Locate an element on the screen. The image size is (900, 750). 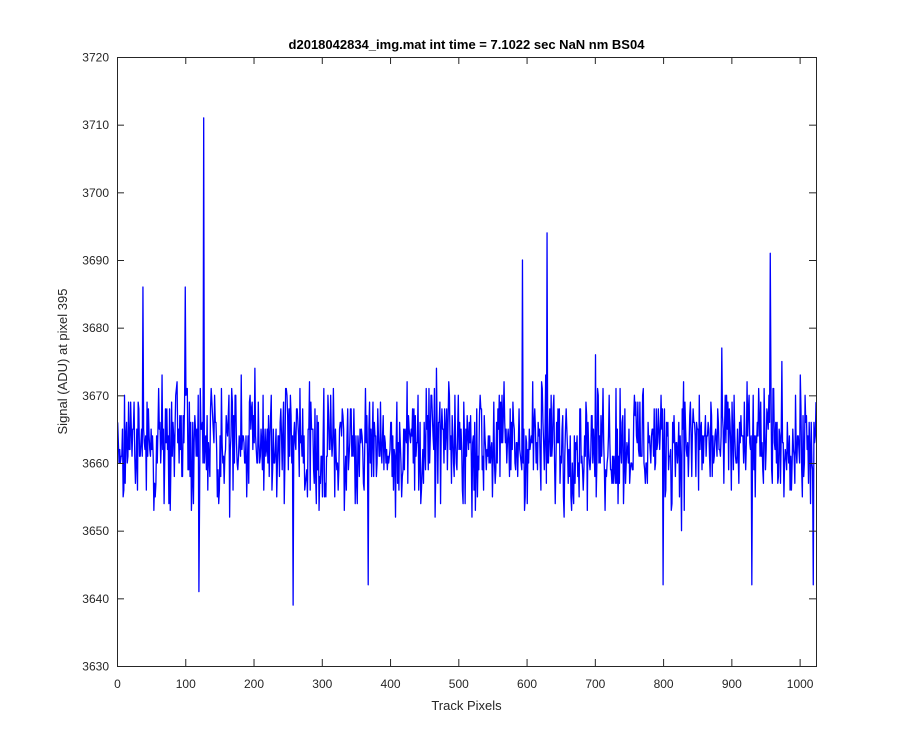
y-tick-label: 3680 is located at coordinates (95, 328).